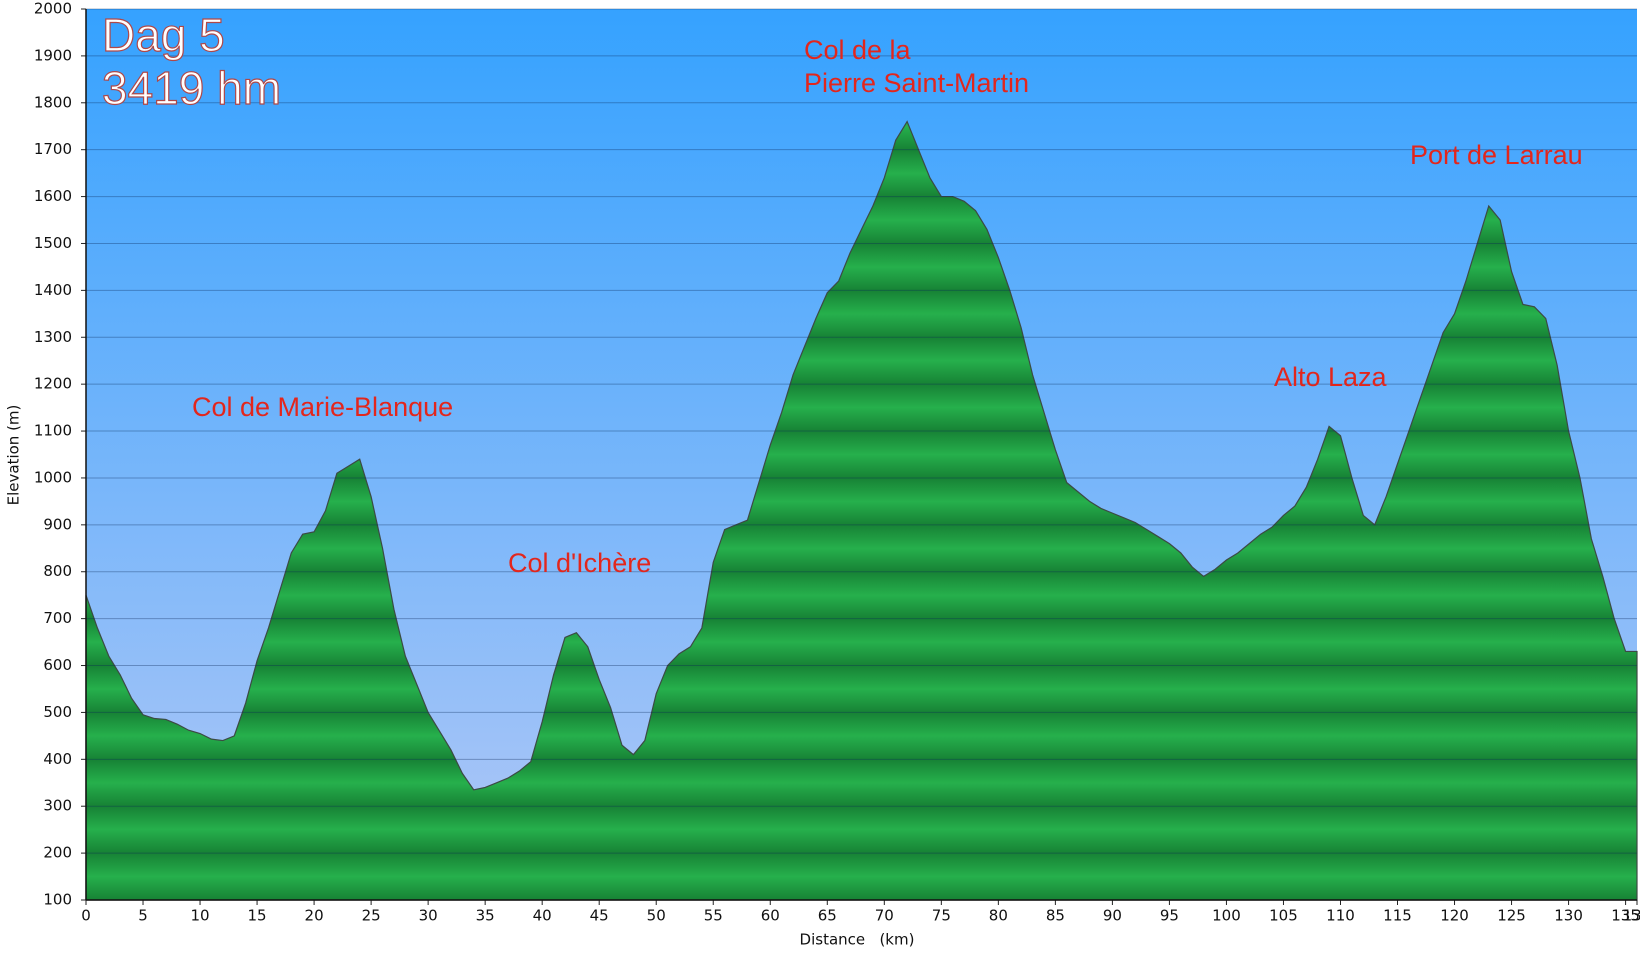 The width and height of the screenshot is (1640, 954). I want to click on chart-title: Dag 5, so click(163, 35).